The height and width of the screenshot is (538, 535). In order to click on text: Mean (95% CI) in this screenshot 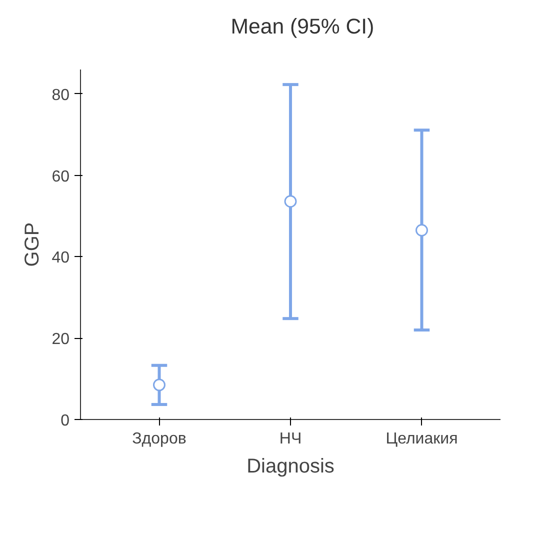, I will do `click(302, 27)`.